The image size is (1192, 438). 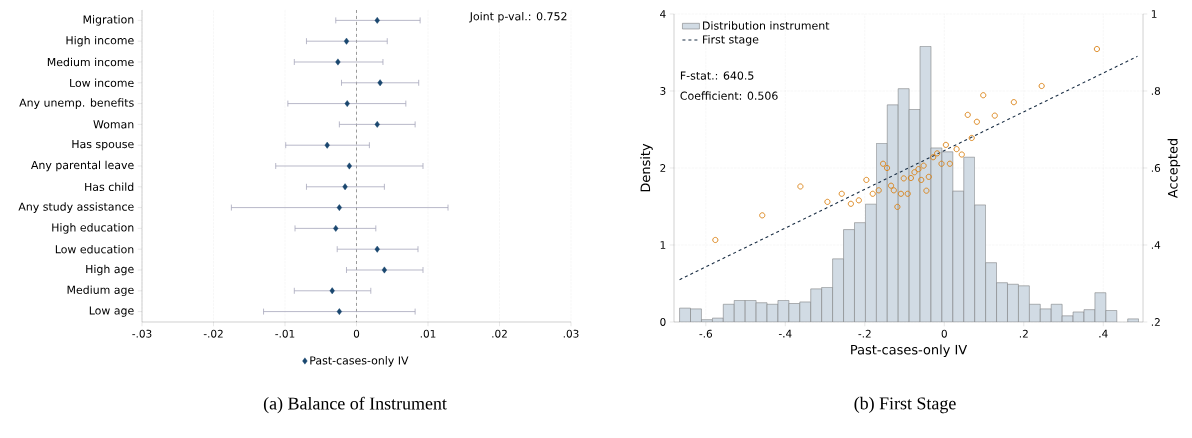 What do you see at coordinates (110, 270) in the screenshot?
I see `y-tick-label: High age` at bounding box center [110, 270].